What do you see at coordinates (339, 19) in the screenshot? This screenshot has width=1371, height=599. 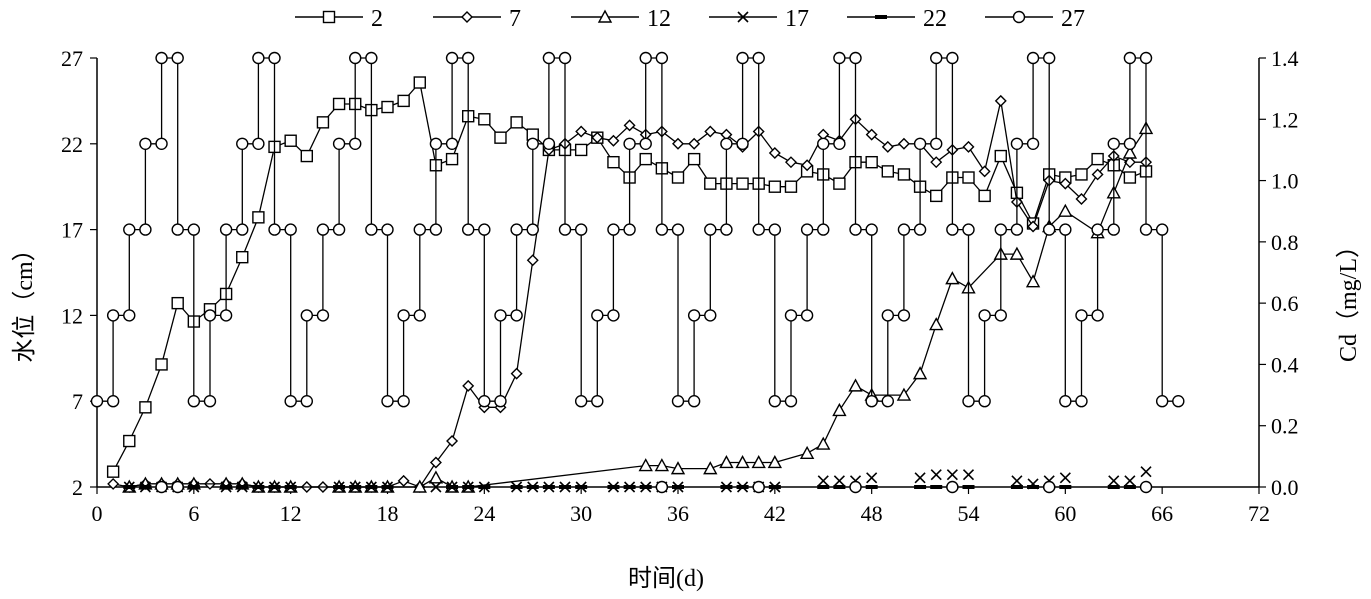 I see `legend-item-2: 2` at bounding box center [339, 19].